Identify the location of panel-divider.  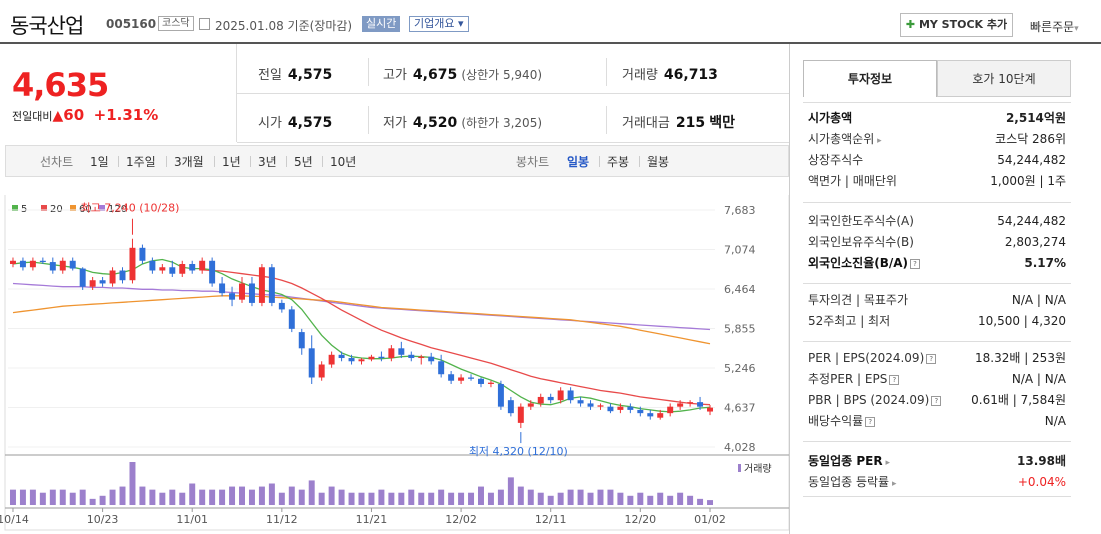
(789, 289).